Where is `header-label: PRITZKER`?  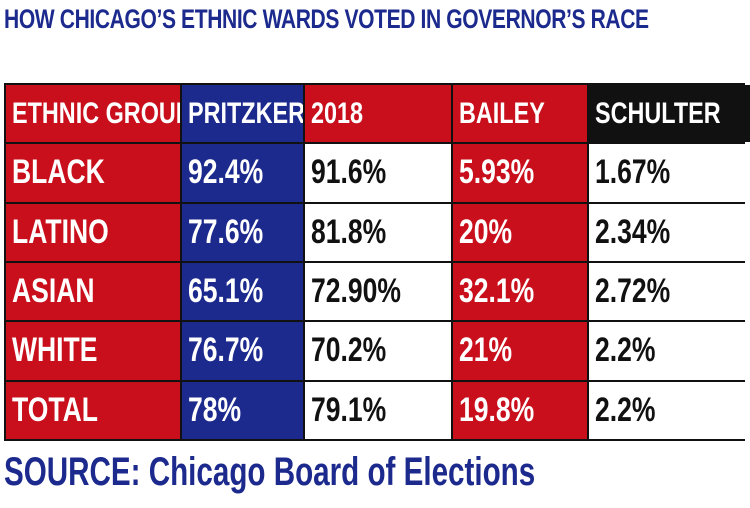 header-label: PRITZKER is located at coordinates (245, 113).